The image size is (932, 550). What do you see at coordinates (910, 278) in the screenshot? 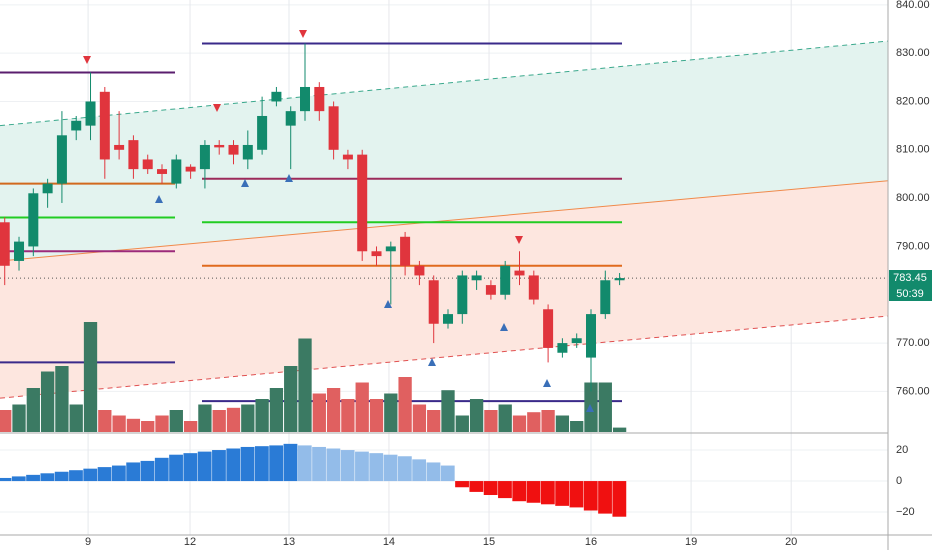
I see `price-label-bg` at bounding box center [910, 278].